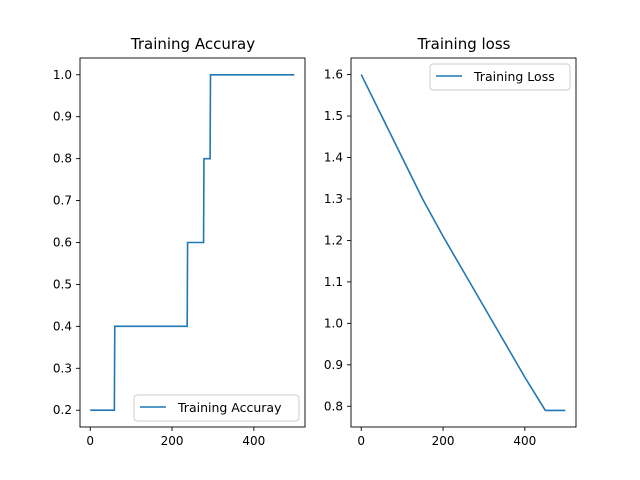  I want to click on accuracy-ytick-label: 0.3, so click(62, 368).